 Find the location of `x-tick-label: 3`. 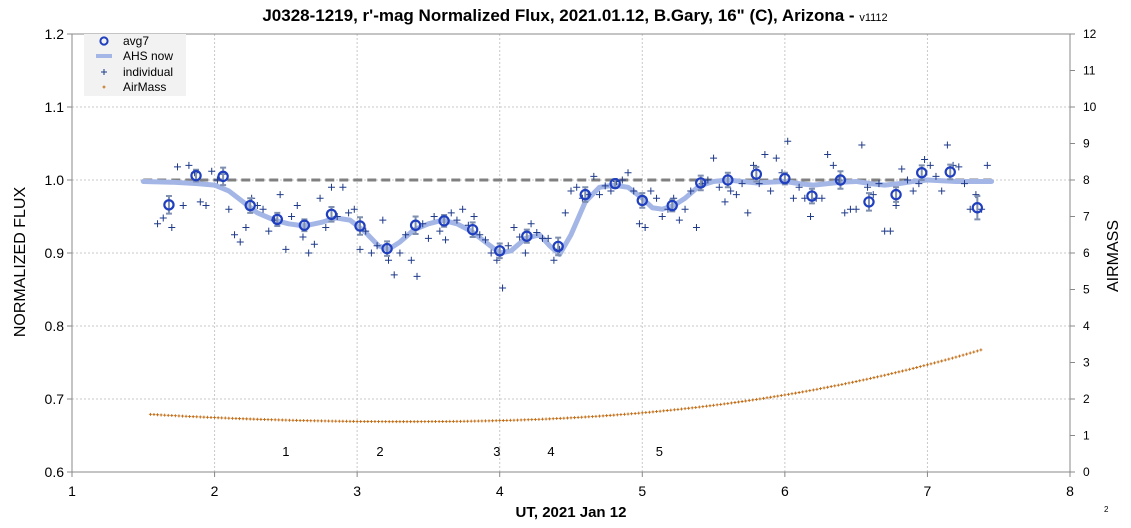

x-tick-label: 3 is located at coordinates (357, 491).